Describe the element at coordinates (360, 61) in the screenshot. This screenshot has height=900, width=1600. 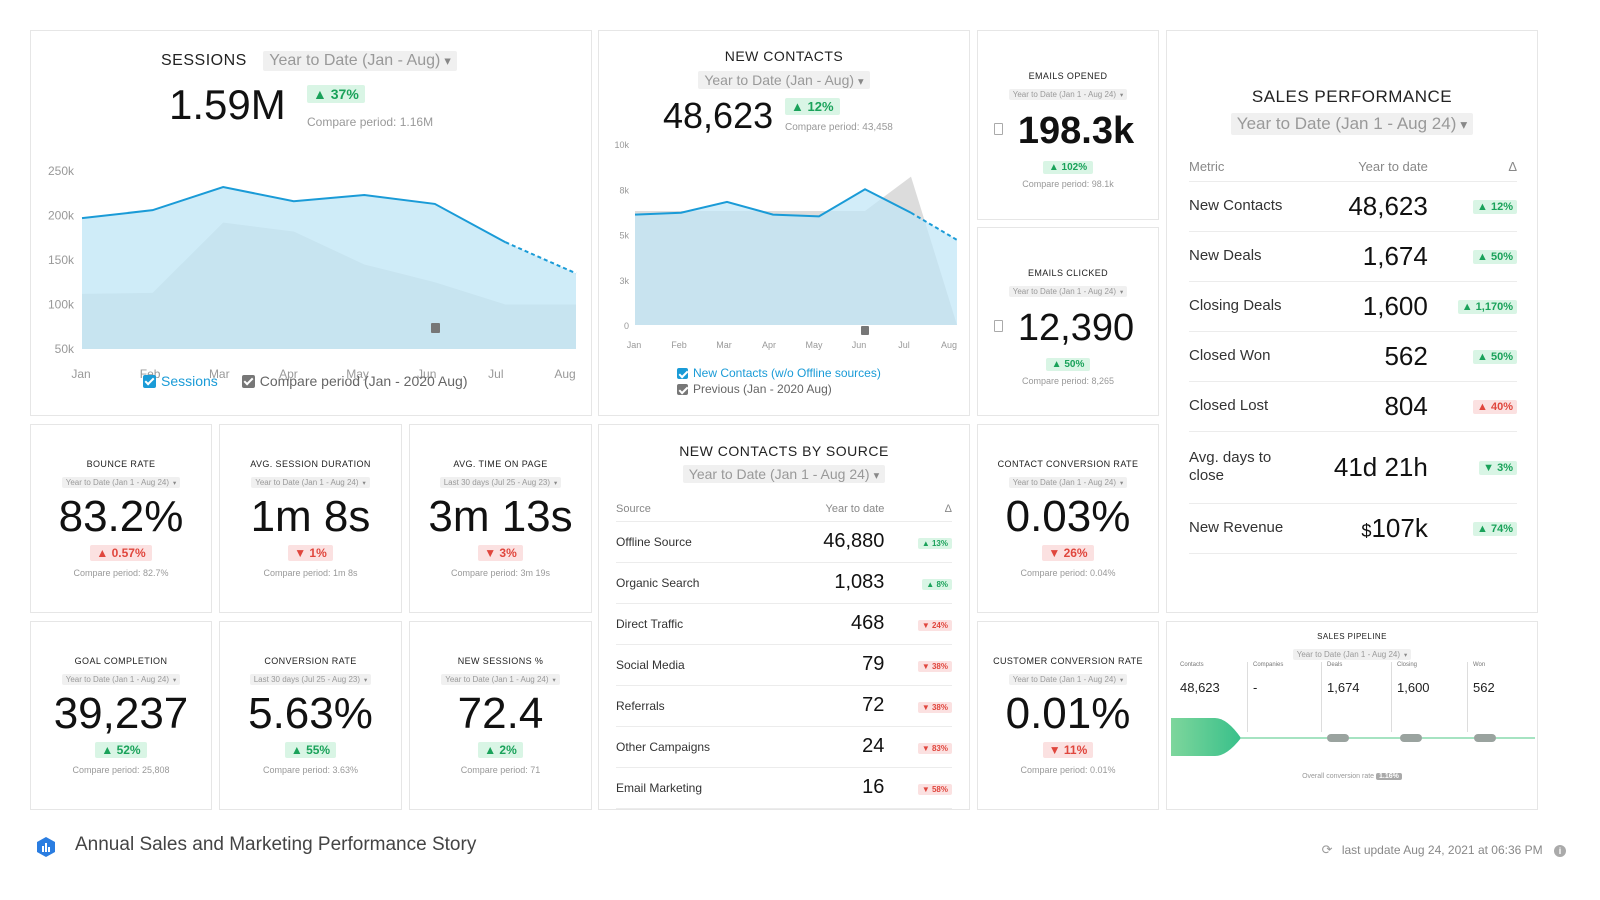
I see `sessions-period-dropdown: Year to Date (Jan - Aug) ▾` at that location.